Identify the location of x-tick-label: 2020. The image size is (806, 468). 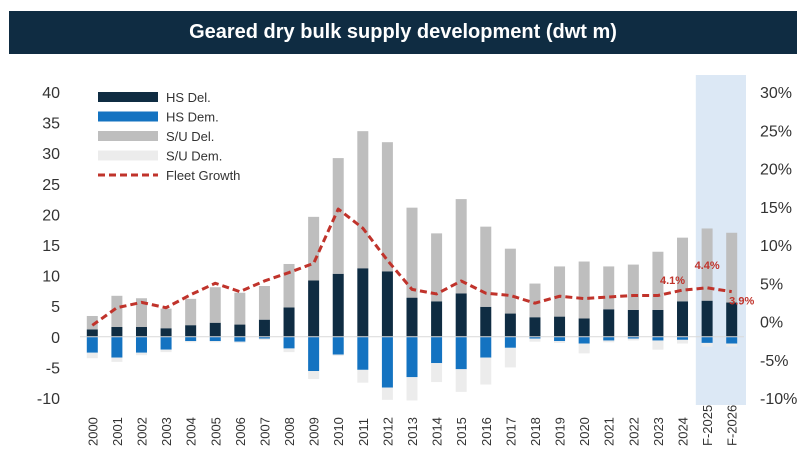
(584, 431).